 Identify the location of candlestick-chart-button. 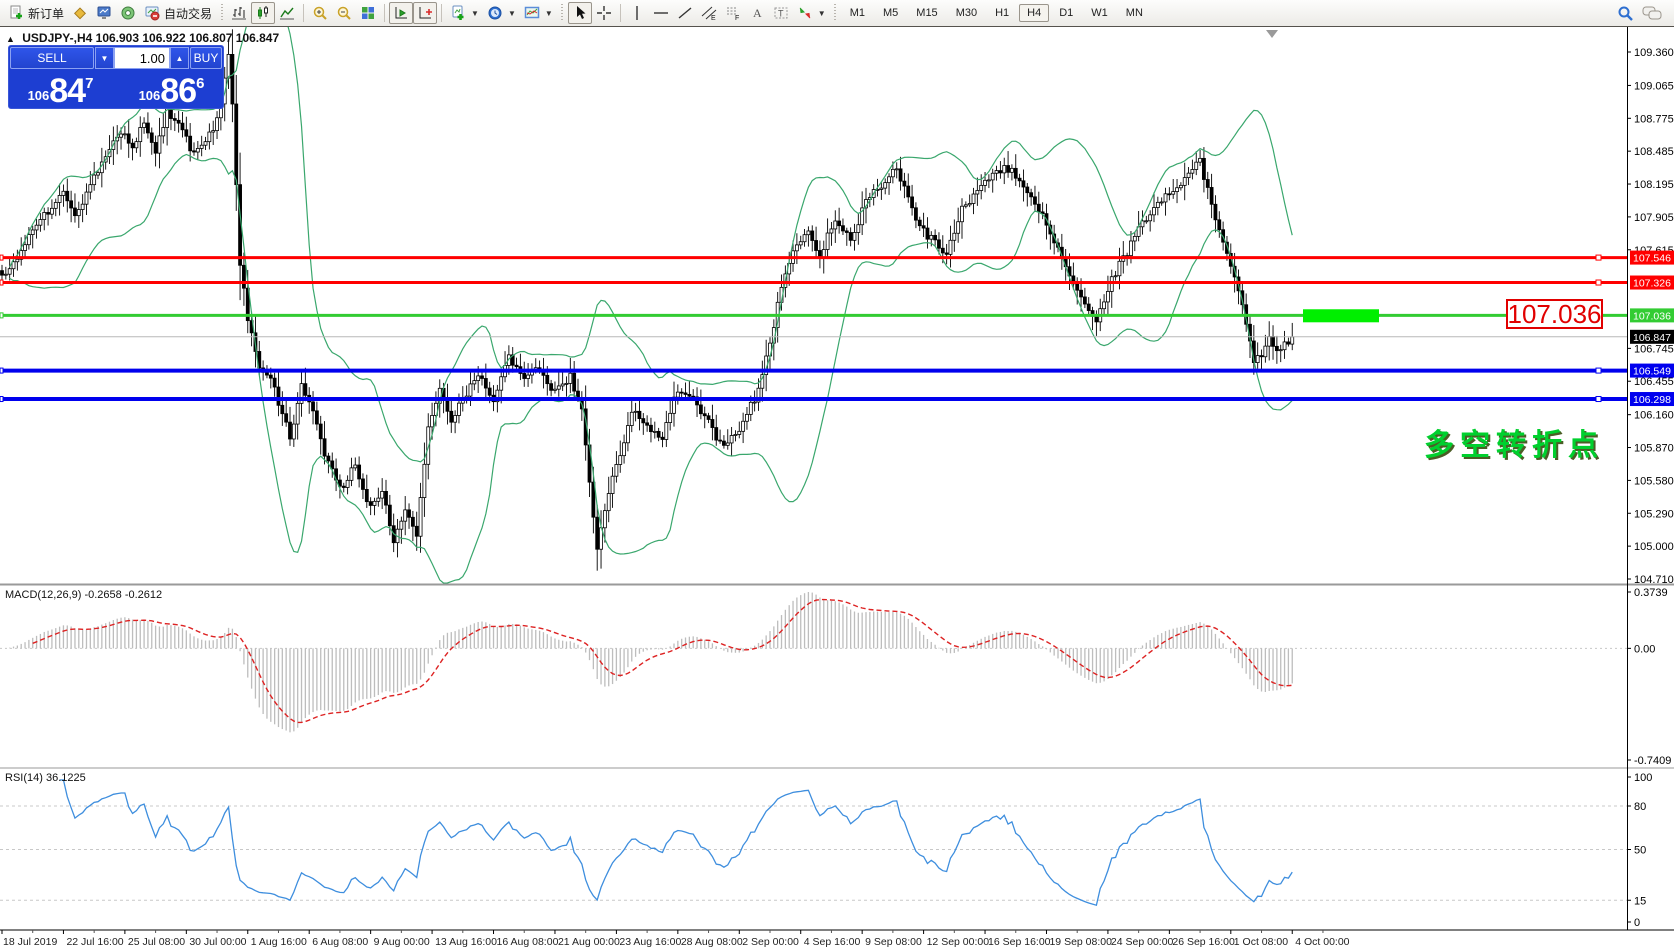
(263, 13).